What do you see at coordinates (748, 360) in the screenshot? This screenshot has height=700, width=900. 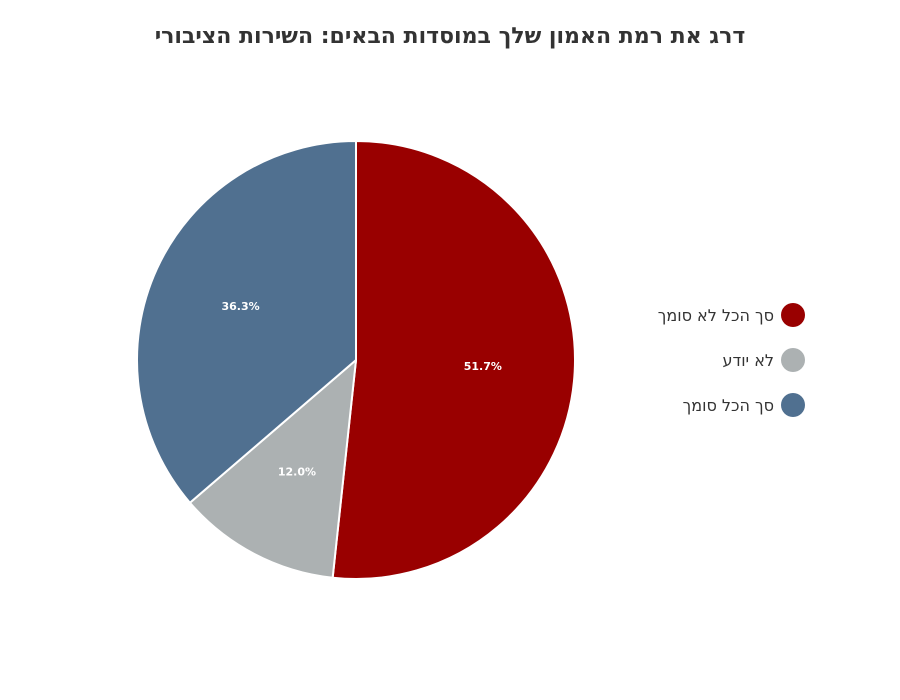 I see `legend-label: לא יודע` at bounding box center [748, 360].